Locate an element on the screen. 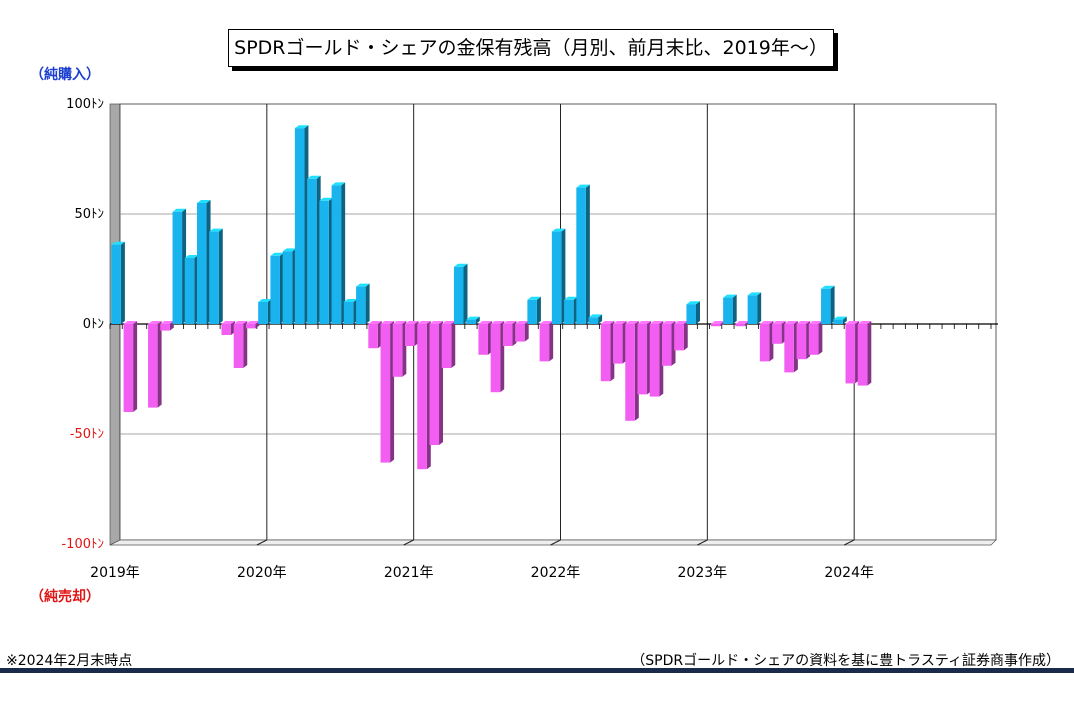 This screenshot has height=707, width=1074. x-year-label: 2024年 is located at coordinates (849, 573).